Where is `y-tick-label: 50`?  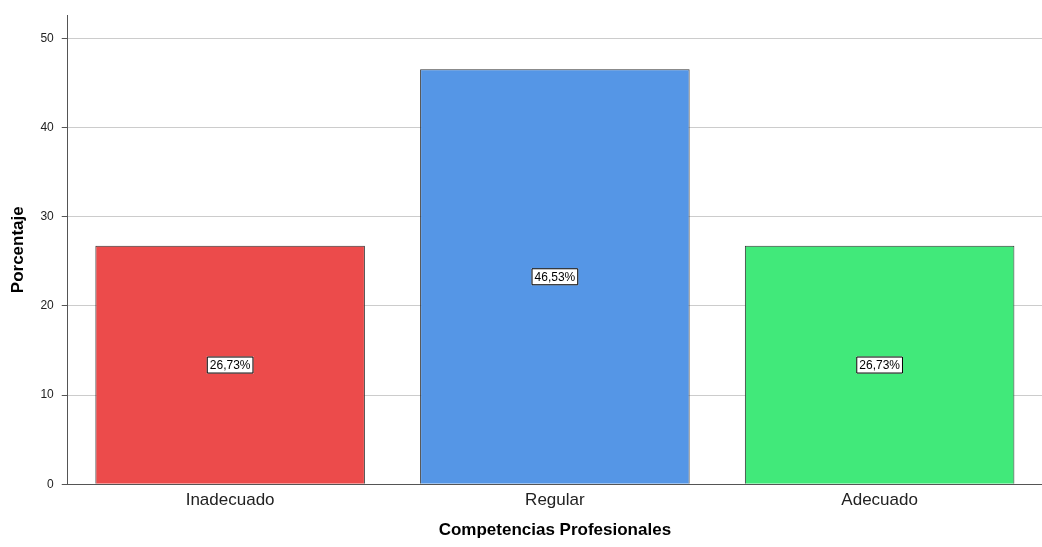
y-tick-label: 50 is located at coordinates (47, 37).